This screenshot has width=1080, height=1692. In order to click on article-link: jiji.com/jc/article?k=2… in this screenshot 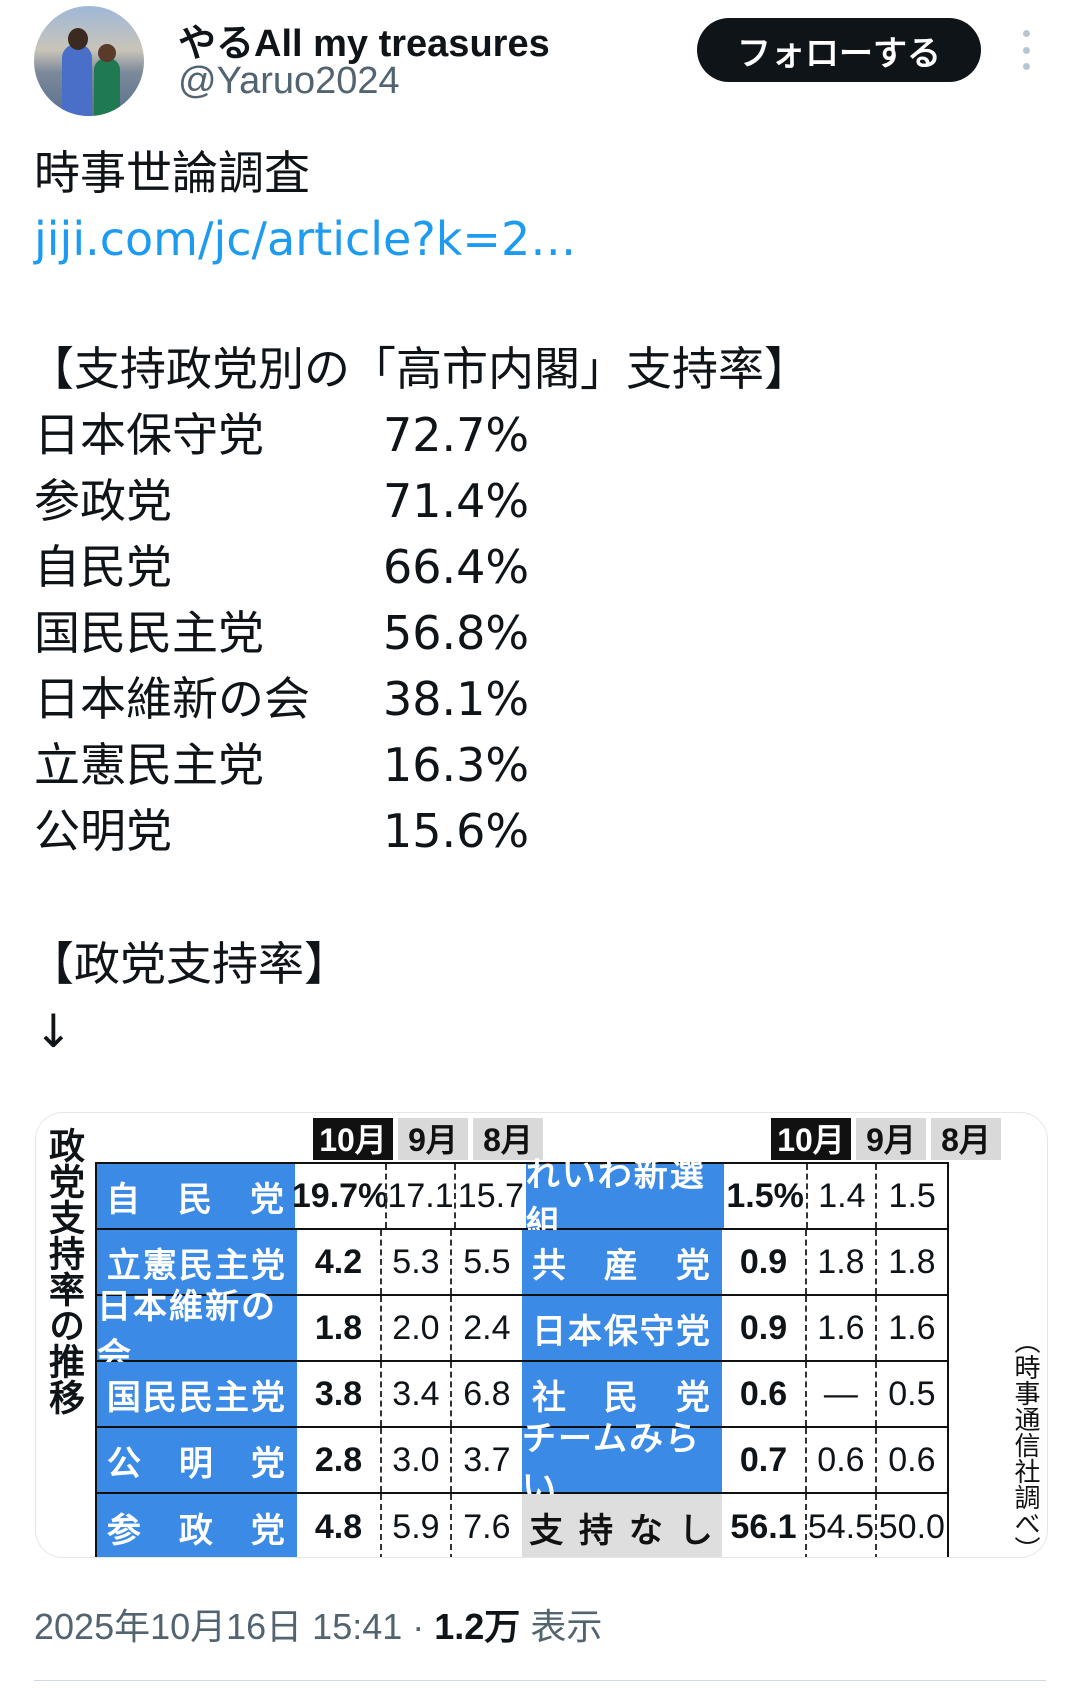, I will do `click(305, 239)`.